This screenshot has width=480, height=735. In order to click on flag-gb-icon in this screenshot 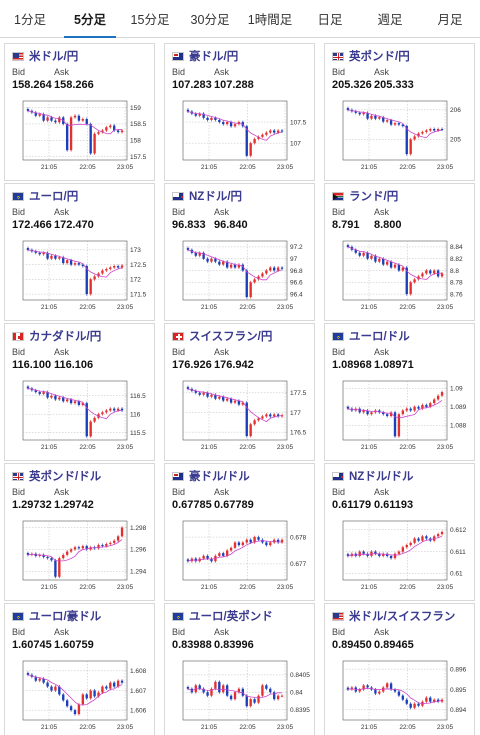, I will do `click(18, 476)`.